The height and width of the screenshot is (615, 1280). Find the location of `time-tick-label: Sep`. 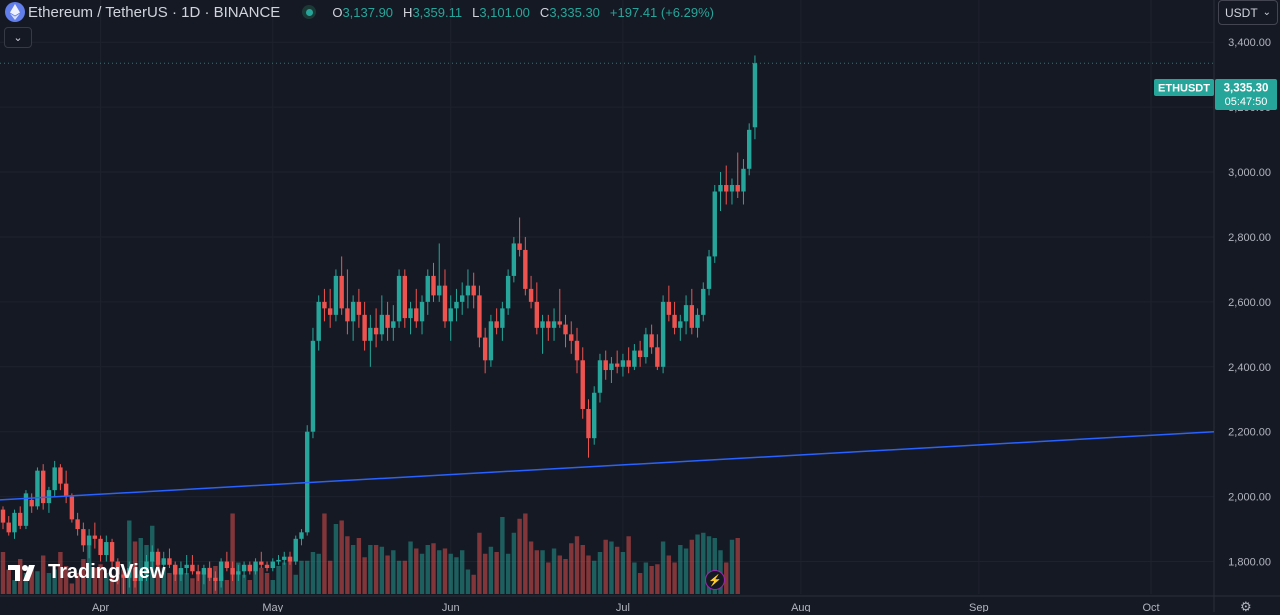

time-tick-label: Sep is located at coordinates (979, 607).